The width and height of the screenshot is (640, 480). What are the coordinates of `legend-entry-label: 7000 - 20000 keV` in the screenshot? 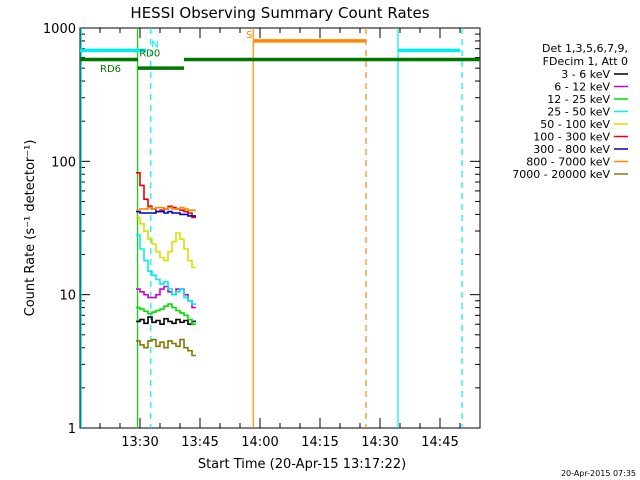 It's located at (561, 174).